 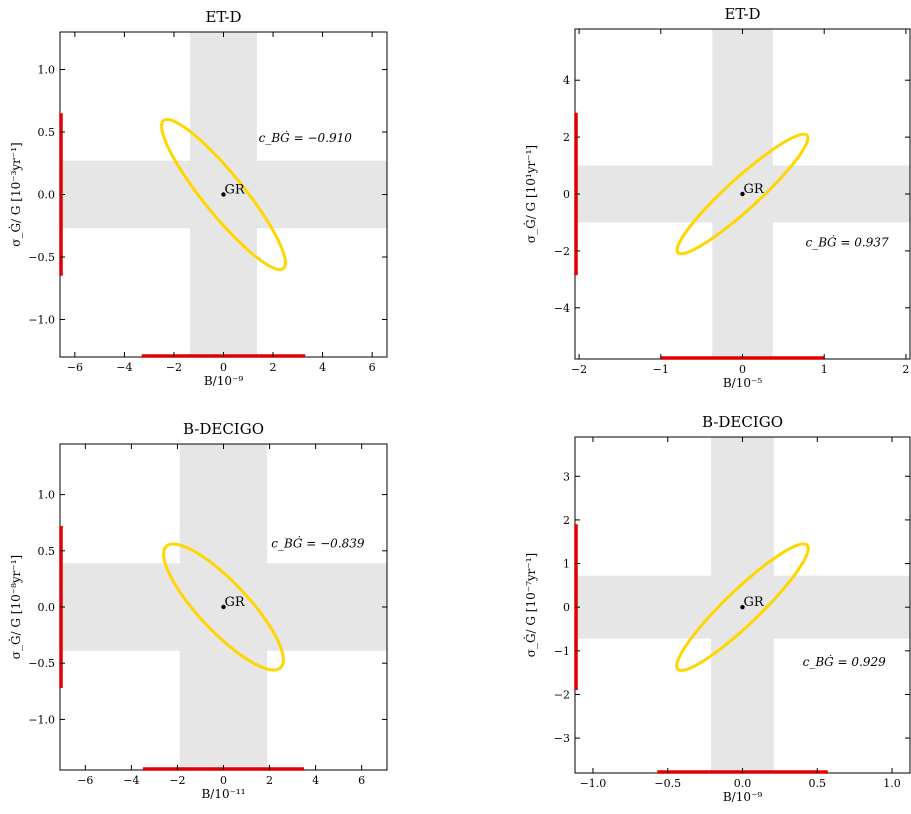 What do you see at coordinates (318, 542) in the screenshot?
I see `correlation-label: c_BĠ = −0.839` at bounding box center [318, 542].